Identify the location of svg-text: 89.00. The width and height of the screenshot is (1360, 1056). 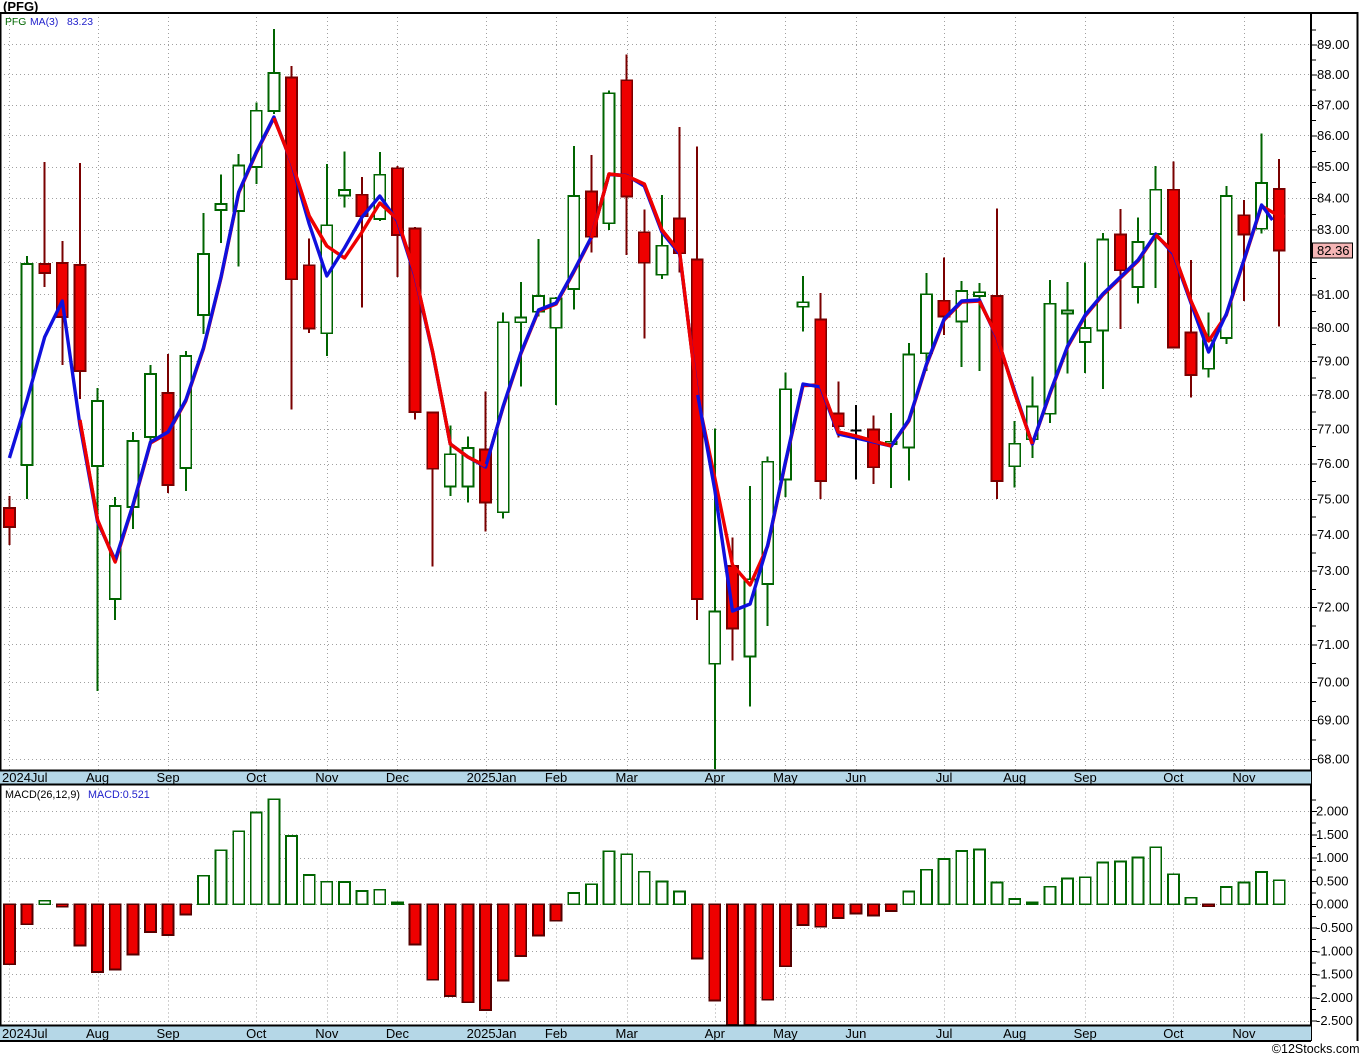
(1333, 44).